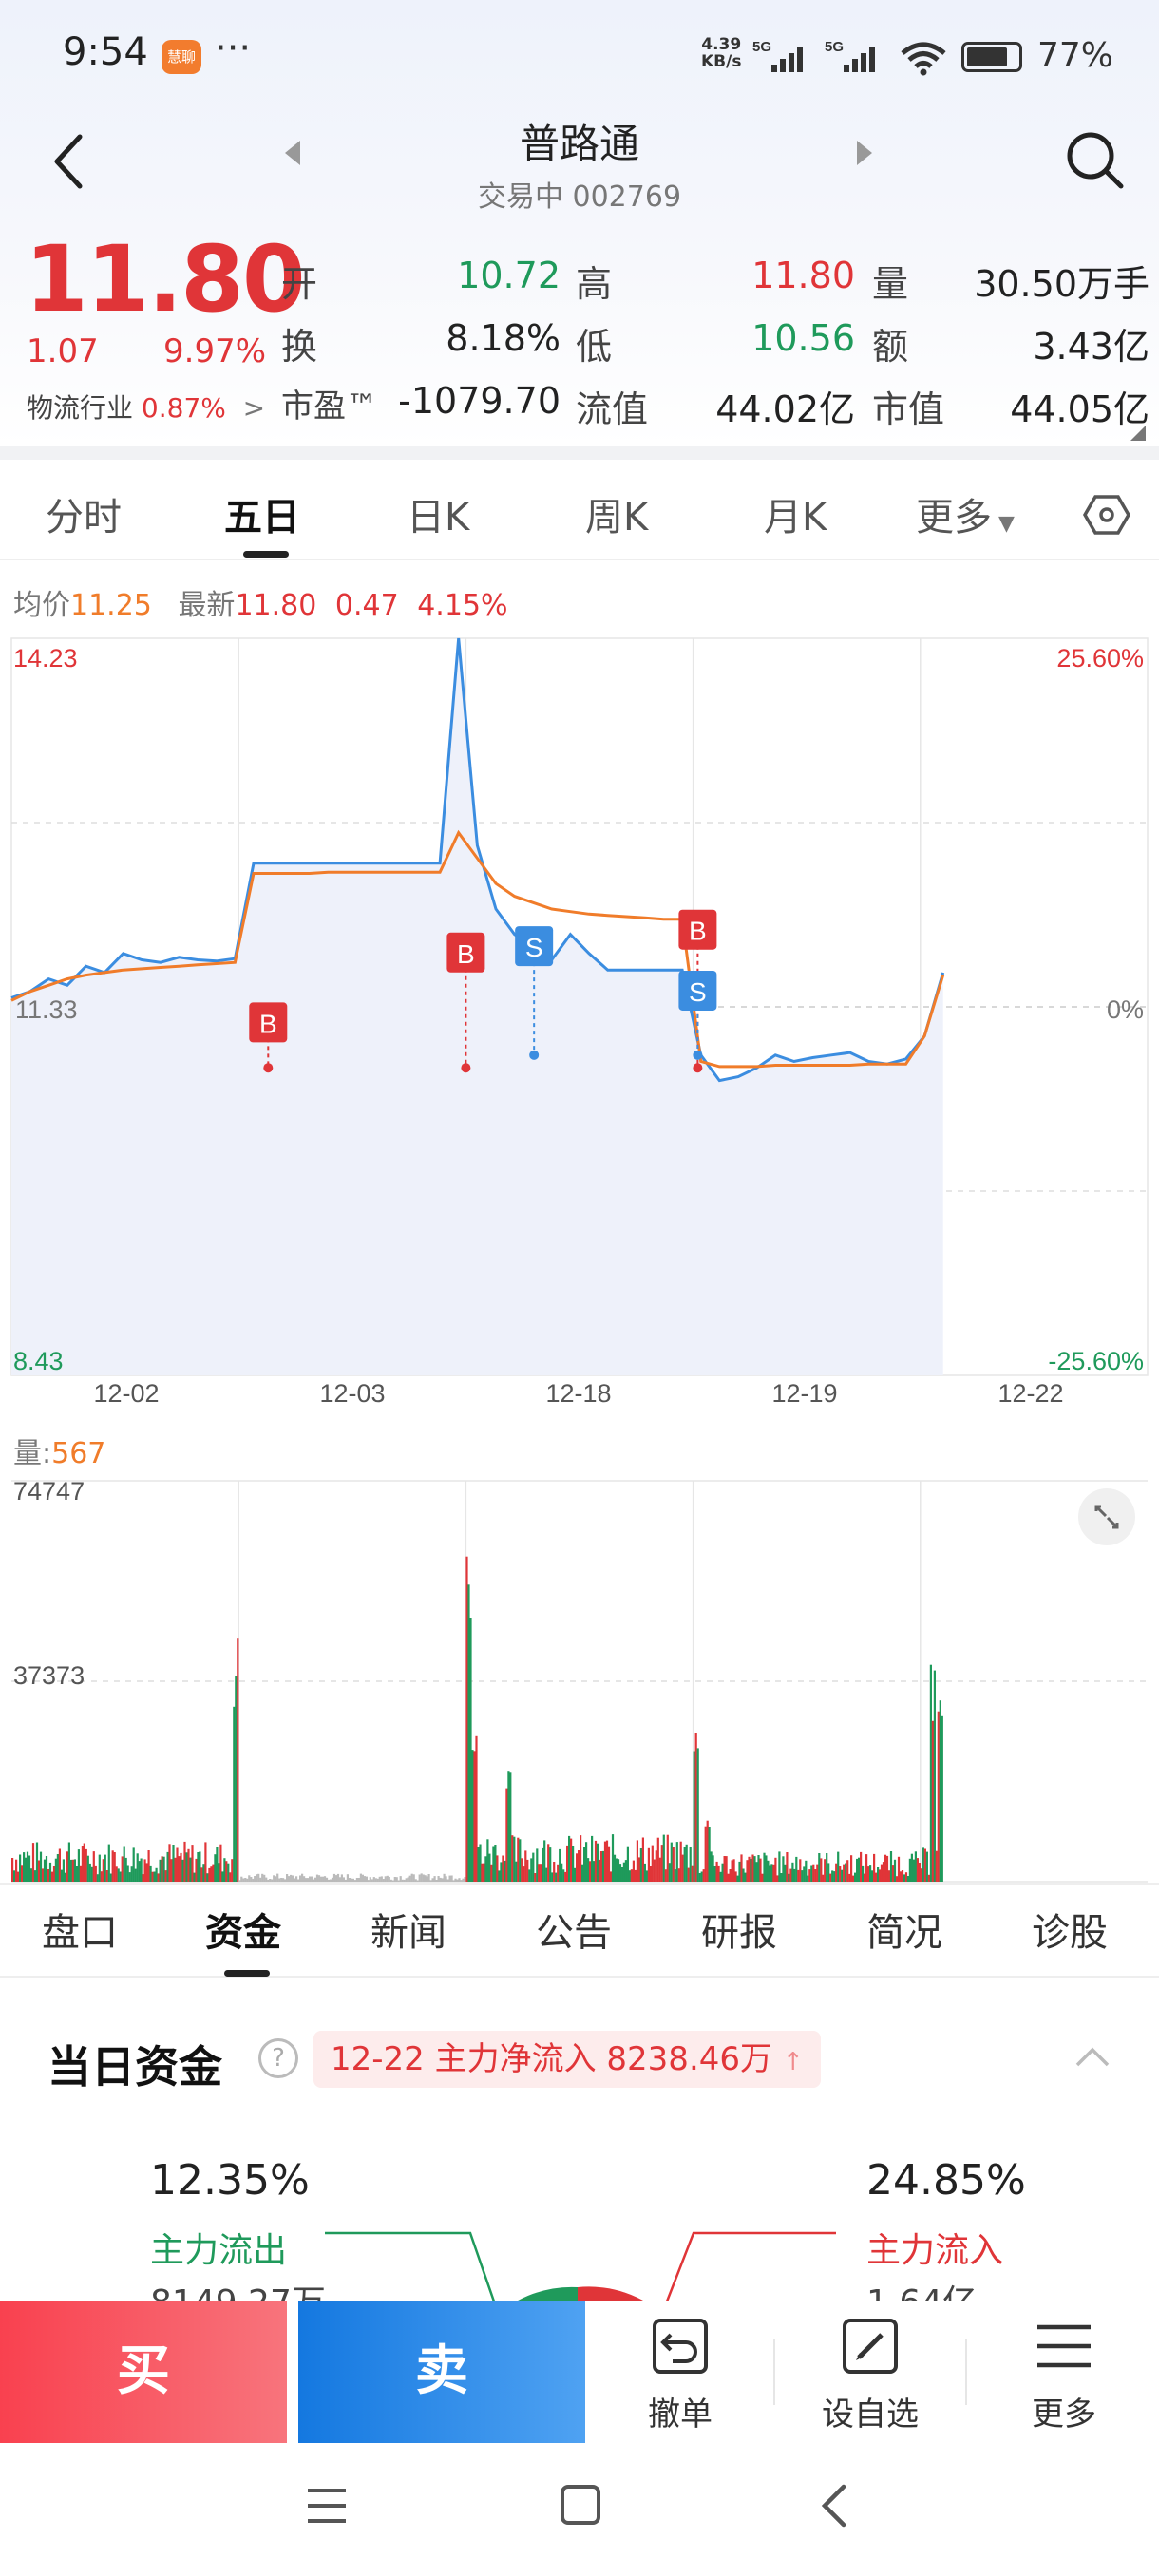 The image size is (1159, 2576). Describe the element at coordinates (441, 2372) in the screenshot. I see `sell-button: 卖` at that location.